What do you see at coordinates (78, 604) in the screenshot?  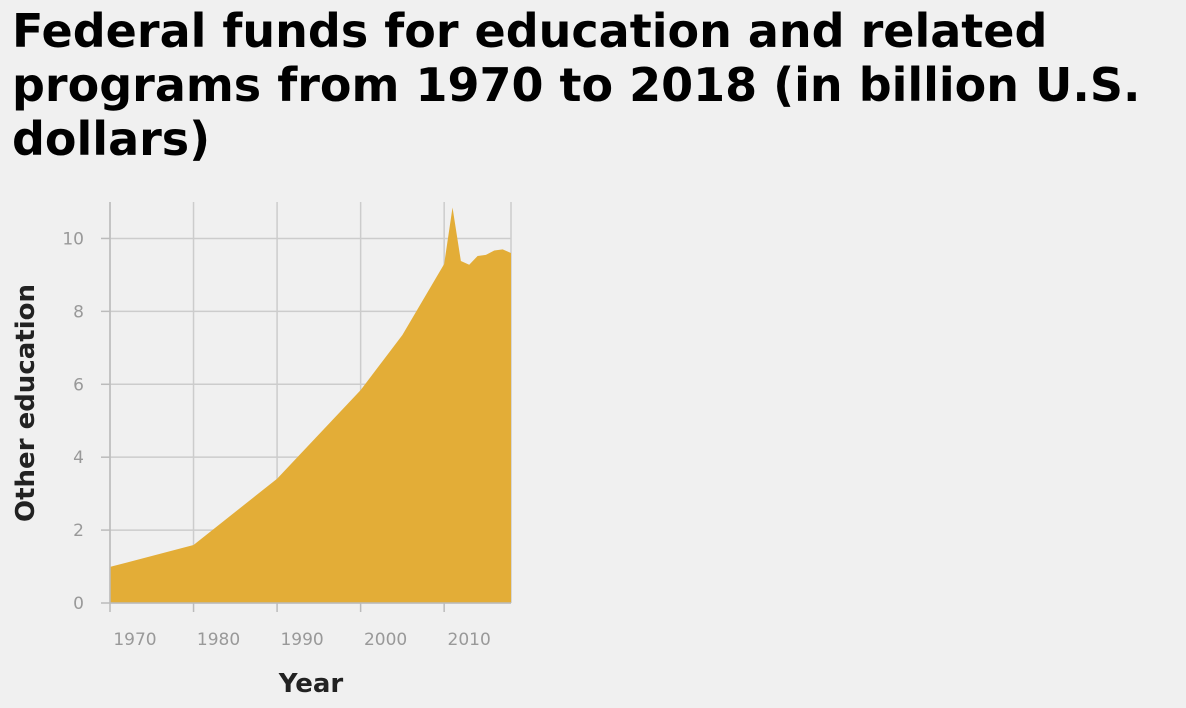 I see `y-tick-label: 0` at bounding box center [78, 604].